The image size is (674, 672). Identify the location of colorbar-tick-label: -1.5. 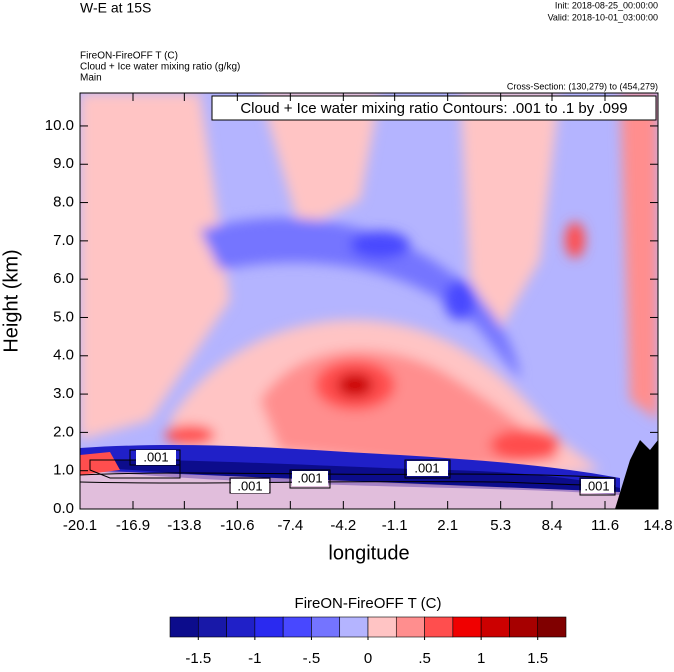
(198, 658).